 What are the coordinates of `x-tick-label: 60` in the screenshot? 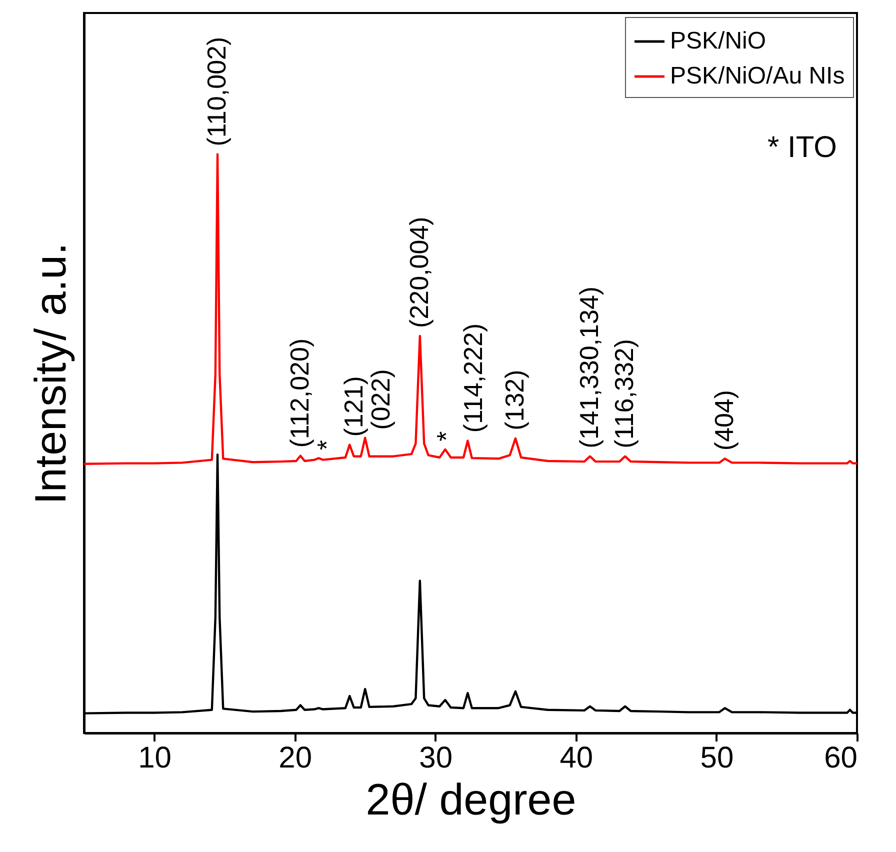 It's located at (841, 758).